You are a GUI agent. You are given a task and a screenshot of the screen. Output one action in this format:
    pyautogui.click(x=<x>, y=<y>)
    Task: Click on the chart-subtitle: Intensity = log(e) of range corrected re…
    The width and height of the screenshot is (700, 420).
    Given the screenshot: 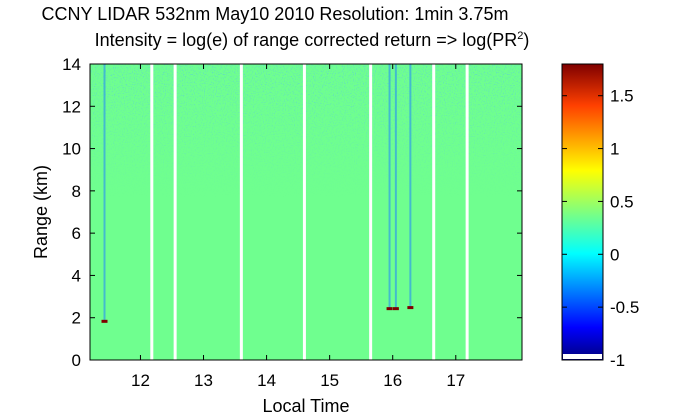 What is the action you would take?
    pyautogui.click(x=331, y=40)
    